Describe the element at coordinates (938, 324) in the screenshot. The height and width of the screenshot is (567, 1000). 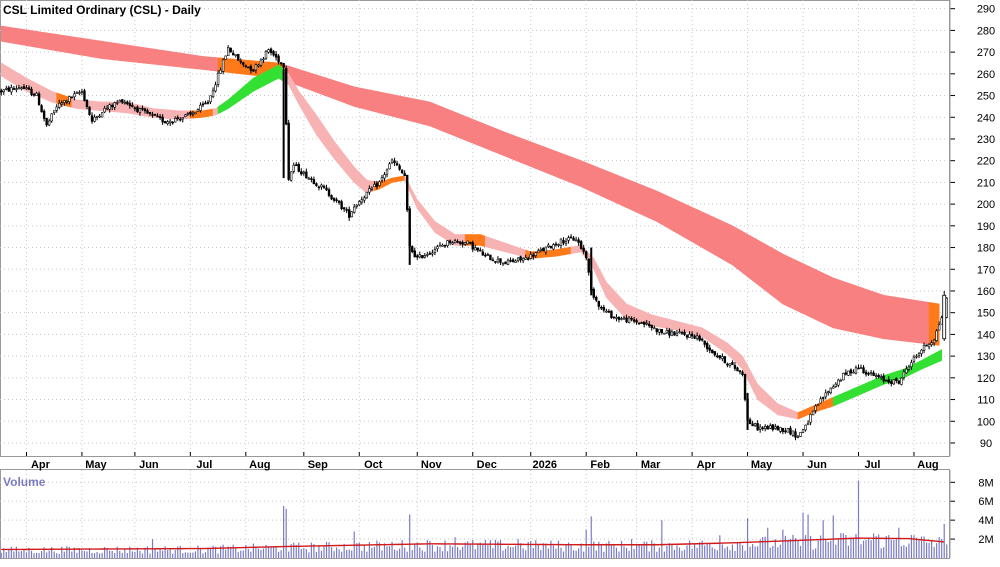
I see `ribbon-0-segment` at that location.